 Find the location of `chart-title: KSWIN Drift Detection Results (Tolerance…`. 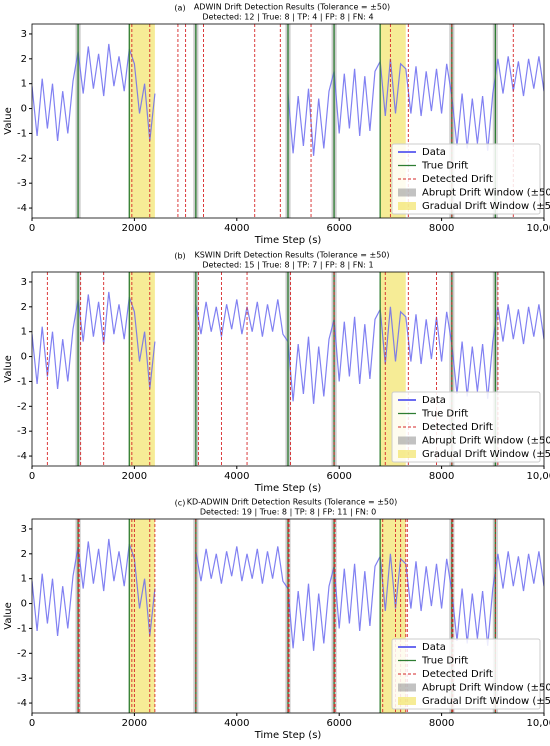

chart-title: KSWIN Drift Detection Results (Tolerance… is located at coordinates (291, 255).